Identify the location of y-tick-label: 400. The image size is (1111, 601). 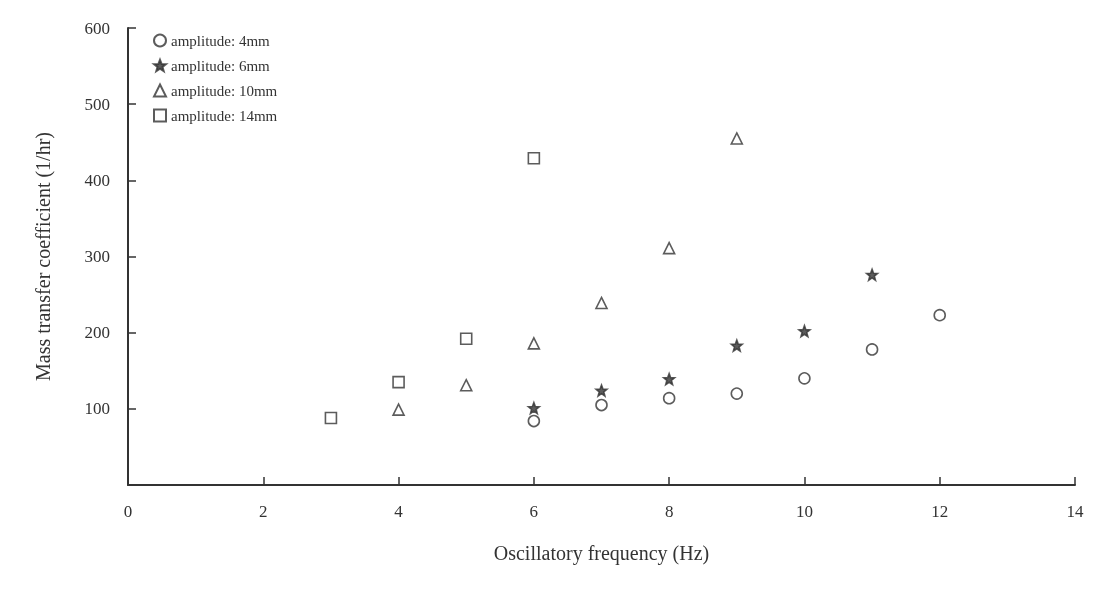
(97, 180).